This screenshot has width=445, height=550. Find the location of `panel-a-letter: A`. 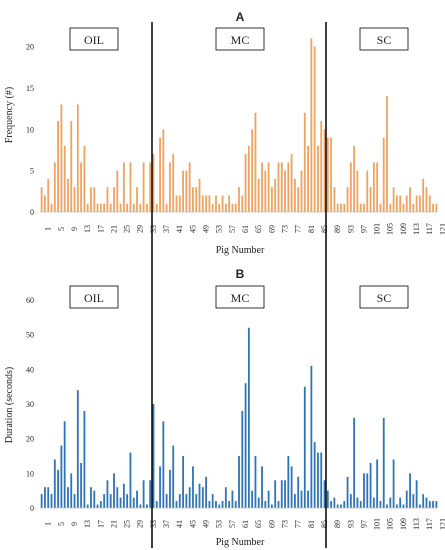

panel-a-letter: A is located at coordinates (240, 17).